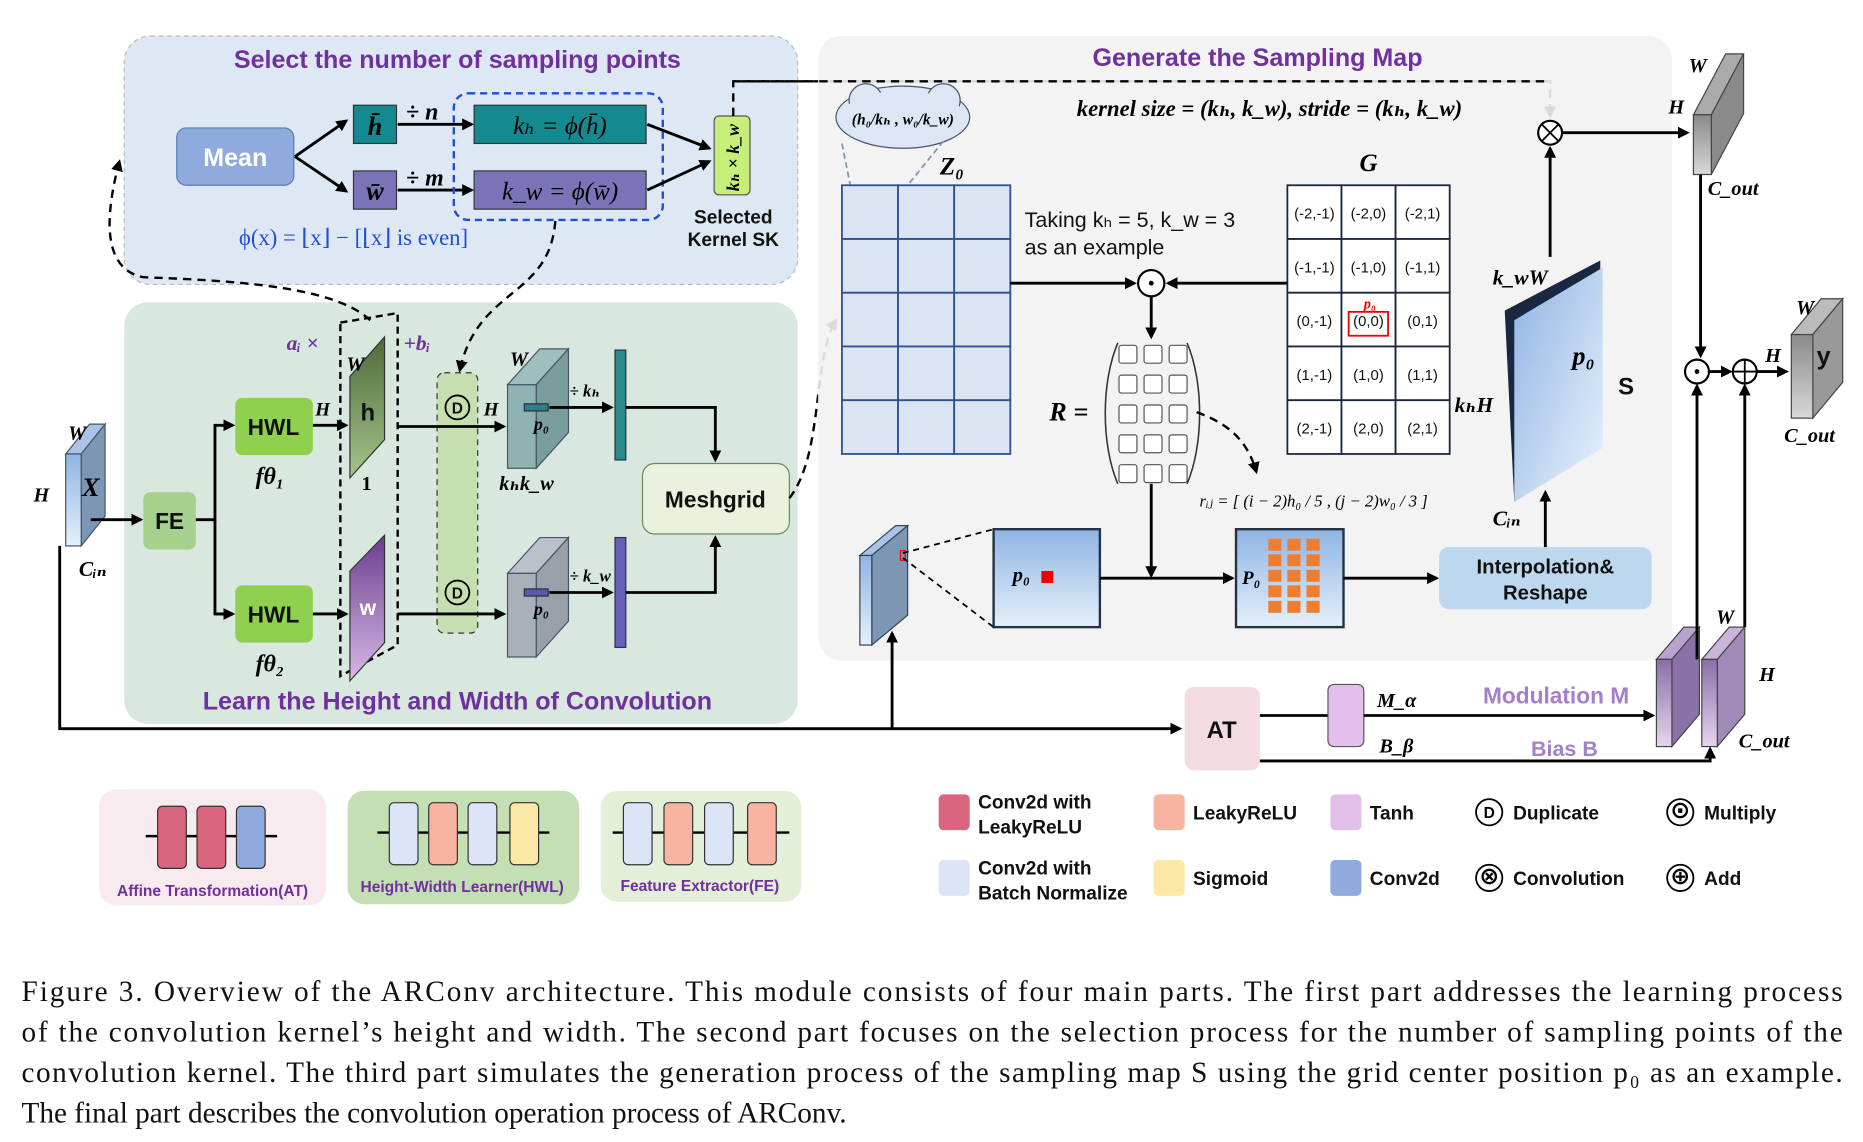 This screenshot has height=1142, width=1863. Describe the element at coordinates (1385, 878) in the screenshot. I see `legend-item: Conv2d` at that location.